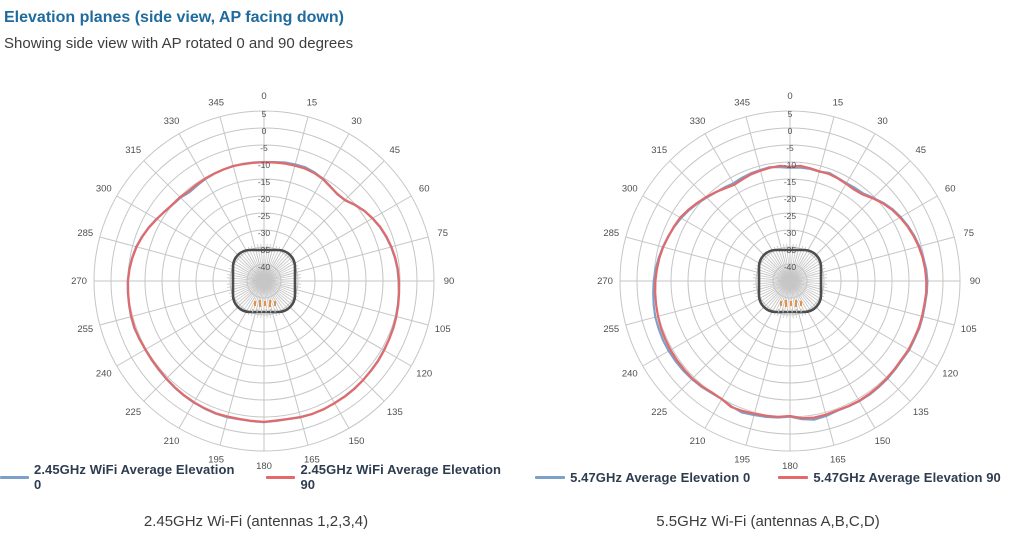  What do you see at coordinates (133, 412) in the screenshot?
I see `svg-text: 225` at bounding box center [133, 412].